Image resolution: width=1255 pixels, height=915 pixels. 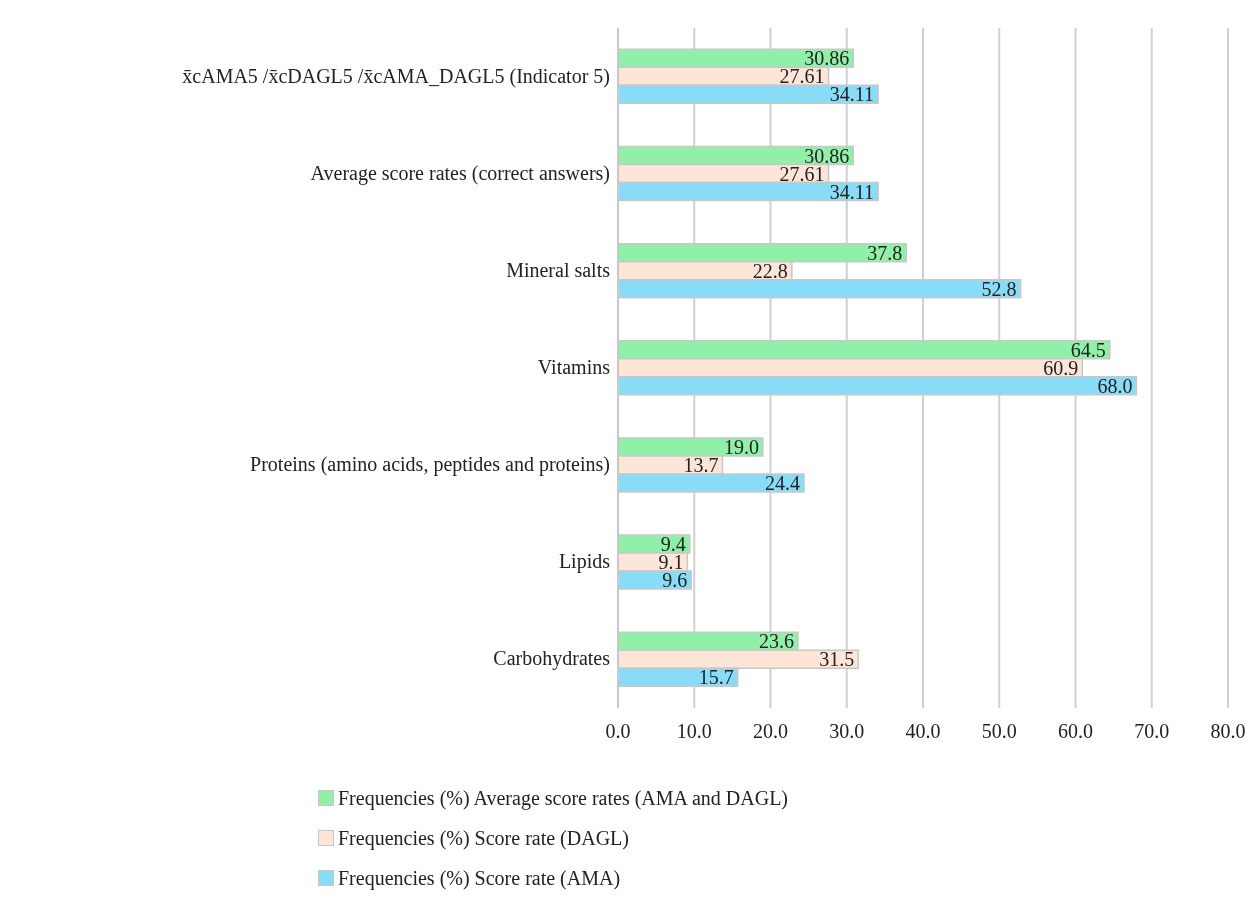 What do you see at coordinates (999, 731) in the screenshot?
I see `x-tick-label: 50.0` at bounding box center [999, 731].